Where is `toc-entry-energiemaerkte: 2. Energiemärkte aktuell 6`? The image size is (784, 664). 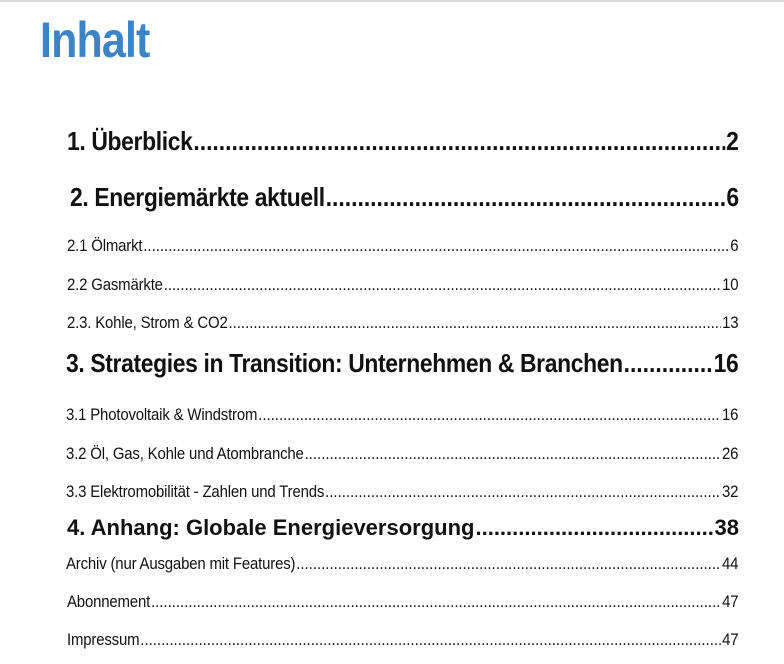
toc-entry-energiemaerkte: 2. Energiemärkte aktuell 6 is located at coordinates (404, 197).